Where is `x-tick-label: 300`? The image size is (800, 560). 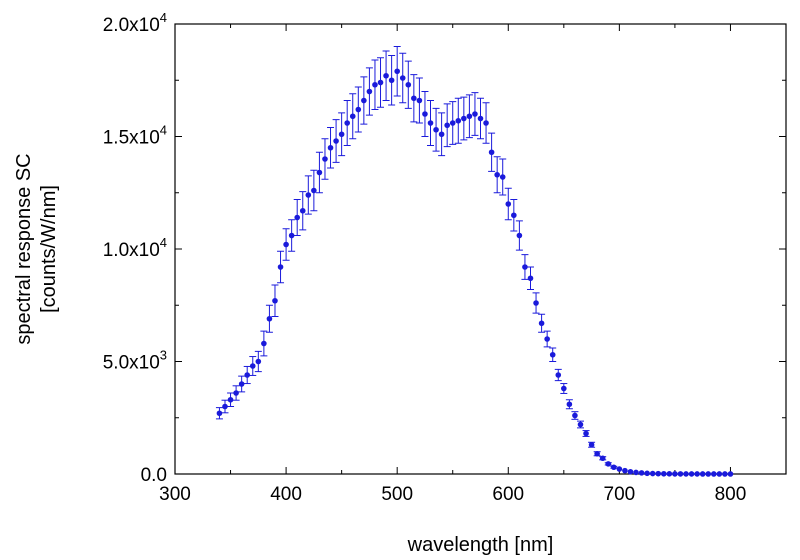
x-tick-label: 300 is located at coordinates (175, 494).